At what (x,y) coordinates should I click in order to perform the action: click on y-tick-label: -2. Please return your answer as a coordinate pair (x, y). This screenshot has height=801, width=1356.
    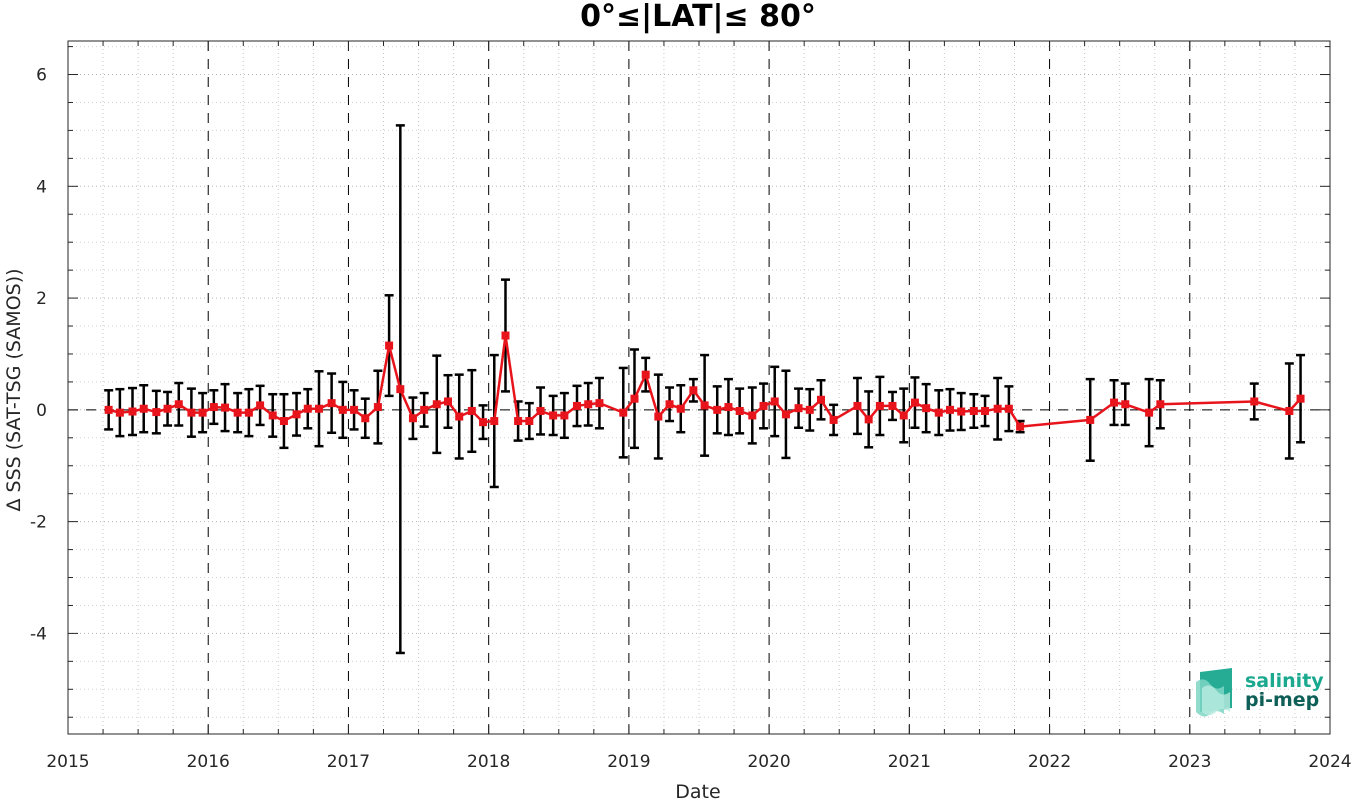
    Looking at the image, I should click on (38, 523).